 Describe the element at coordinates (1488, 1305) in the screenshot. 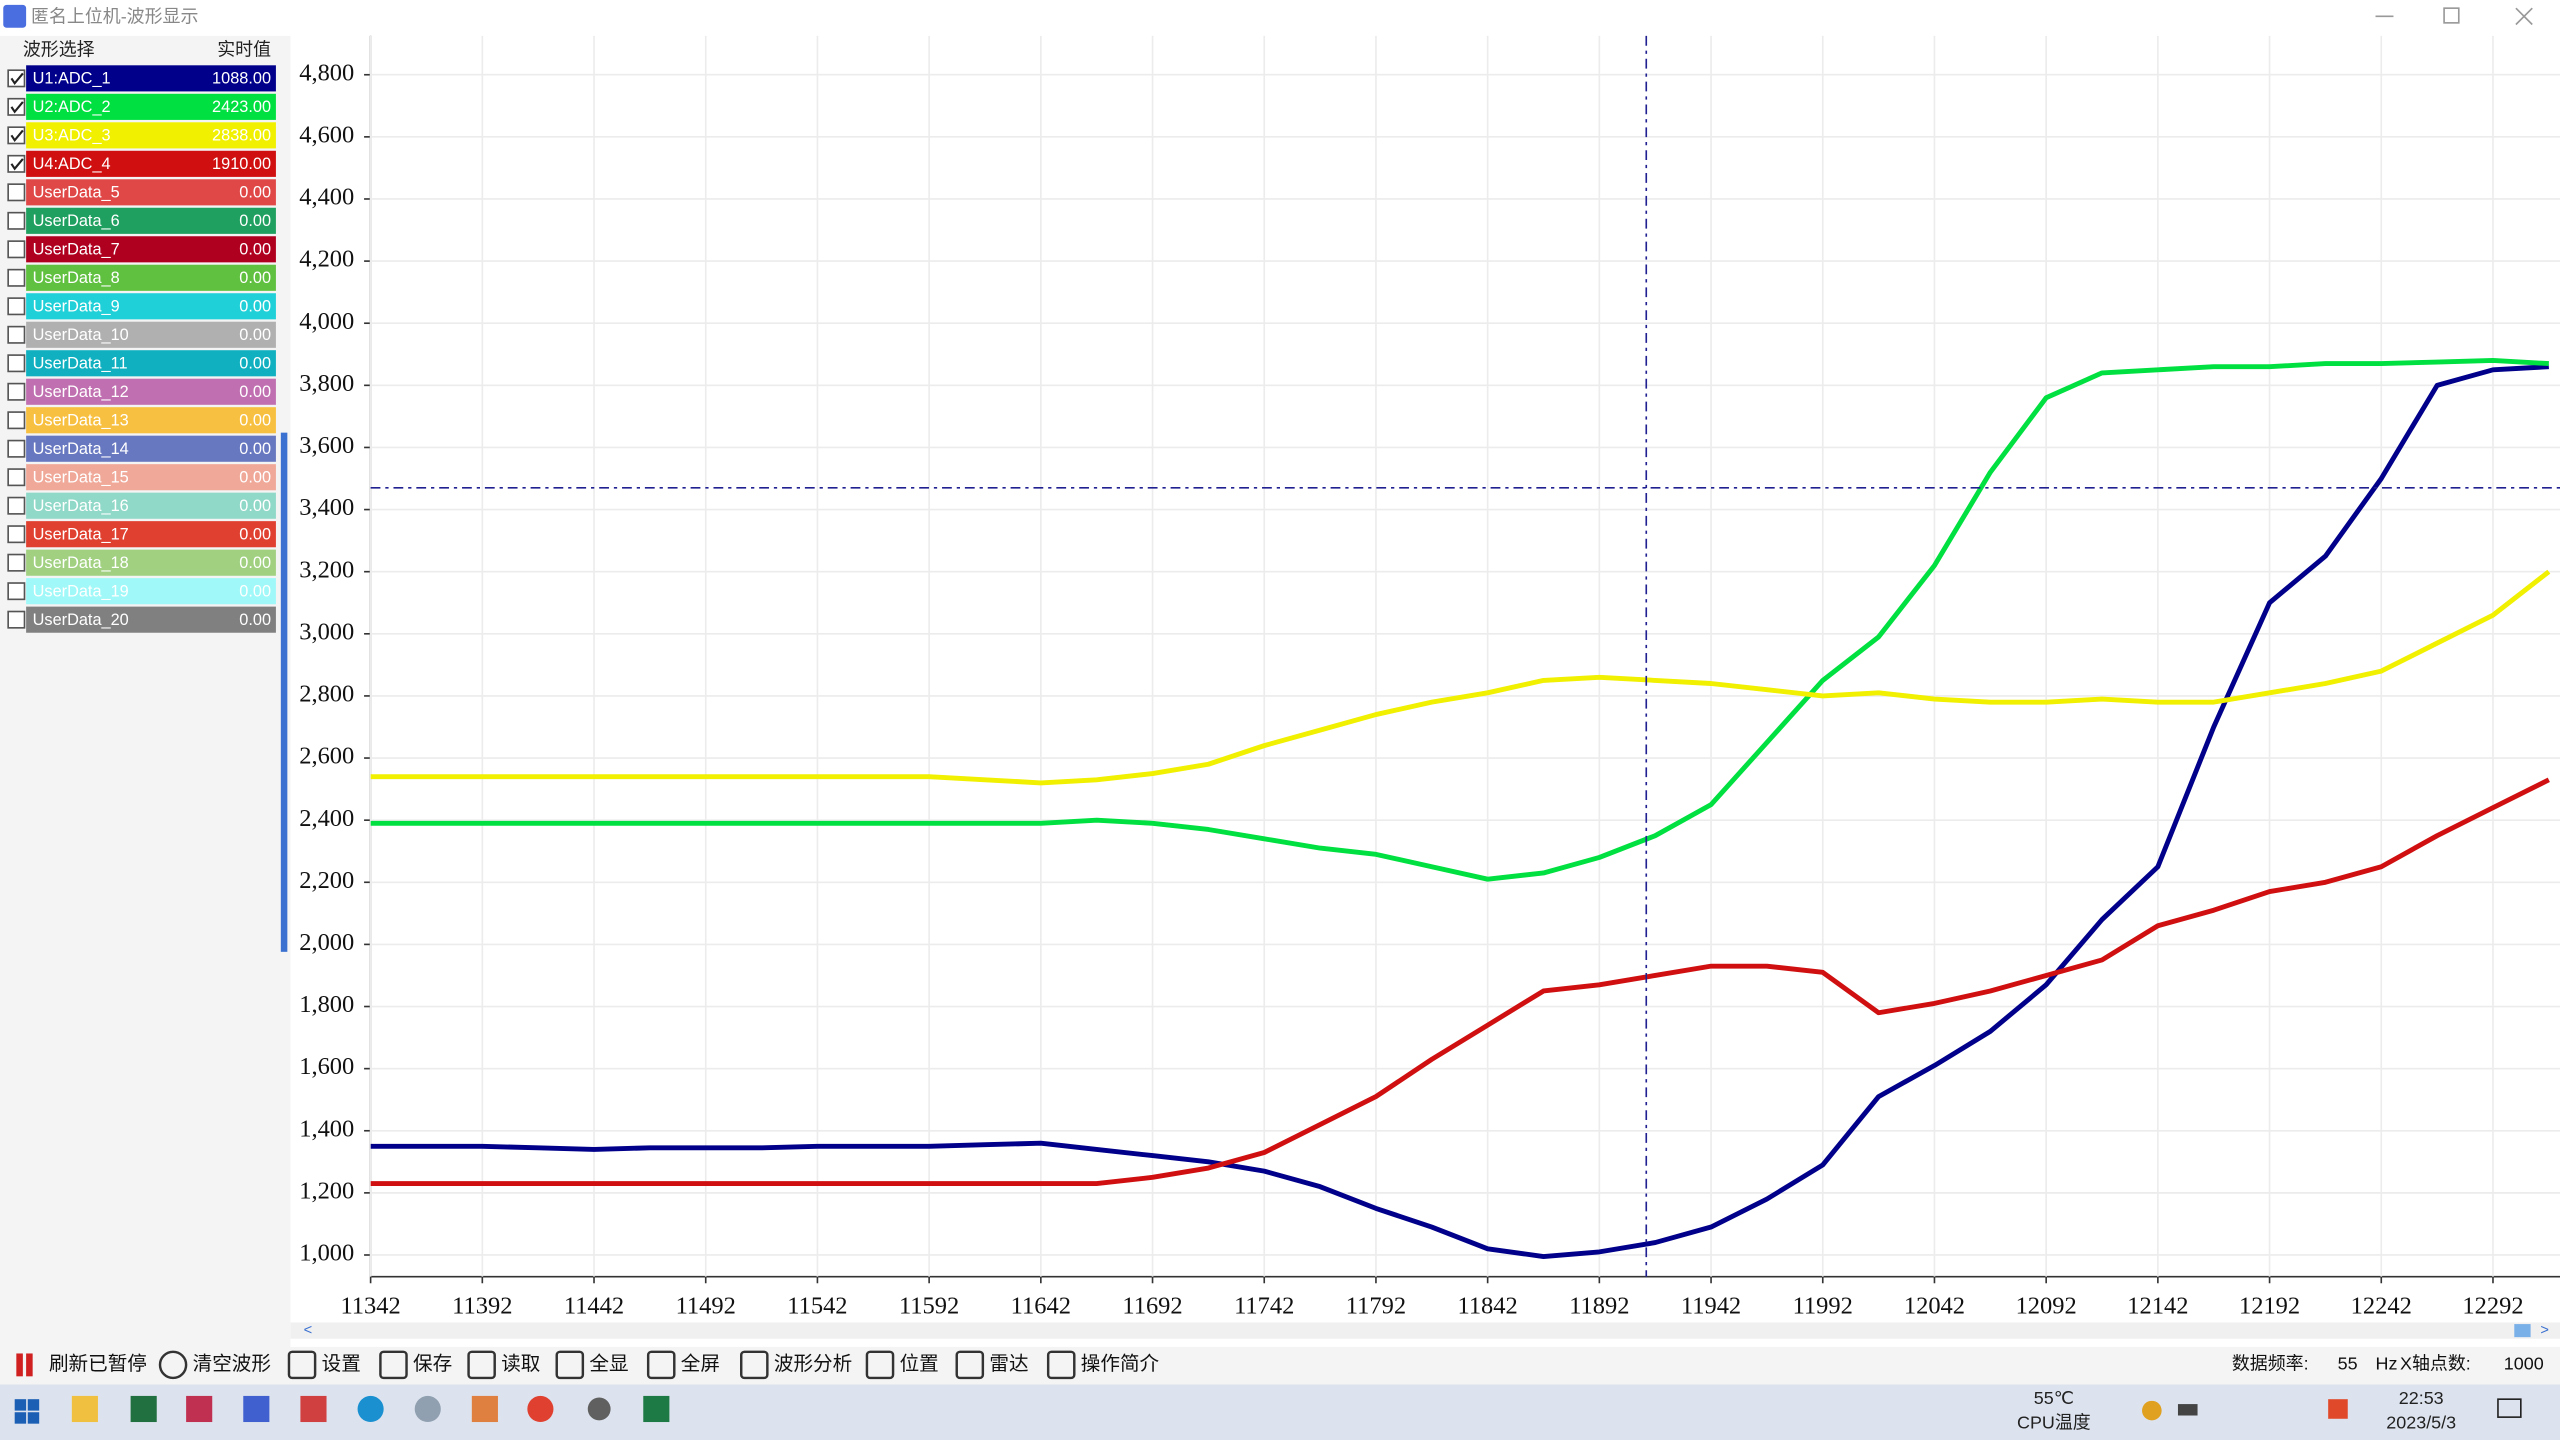

I see `x-tick-label: 11842` at that location.